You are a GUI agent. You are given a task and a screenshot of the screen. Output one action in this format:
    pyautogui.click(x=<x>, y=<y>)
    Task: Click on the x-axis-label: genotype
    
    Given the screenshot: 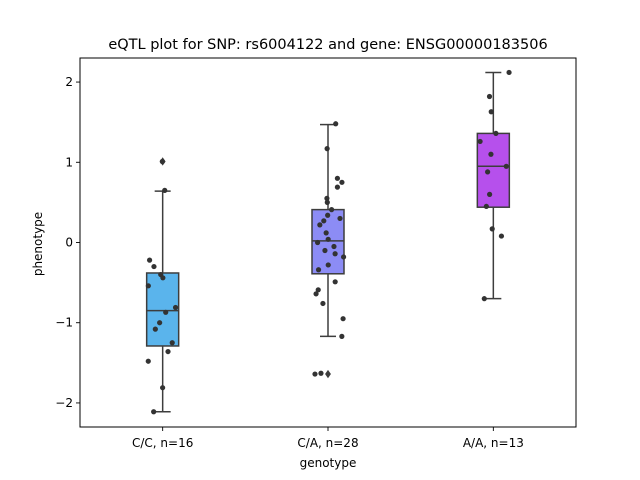 What is the action you would take?
    pyautogui.click(x=328, y=463)
    